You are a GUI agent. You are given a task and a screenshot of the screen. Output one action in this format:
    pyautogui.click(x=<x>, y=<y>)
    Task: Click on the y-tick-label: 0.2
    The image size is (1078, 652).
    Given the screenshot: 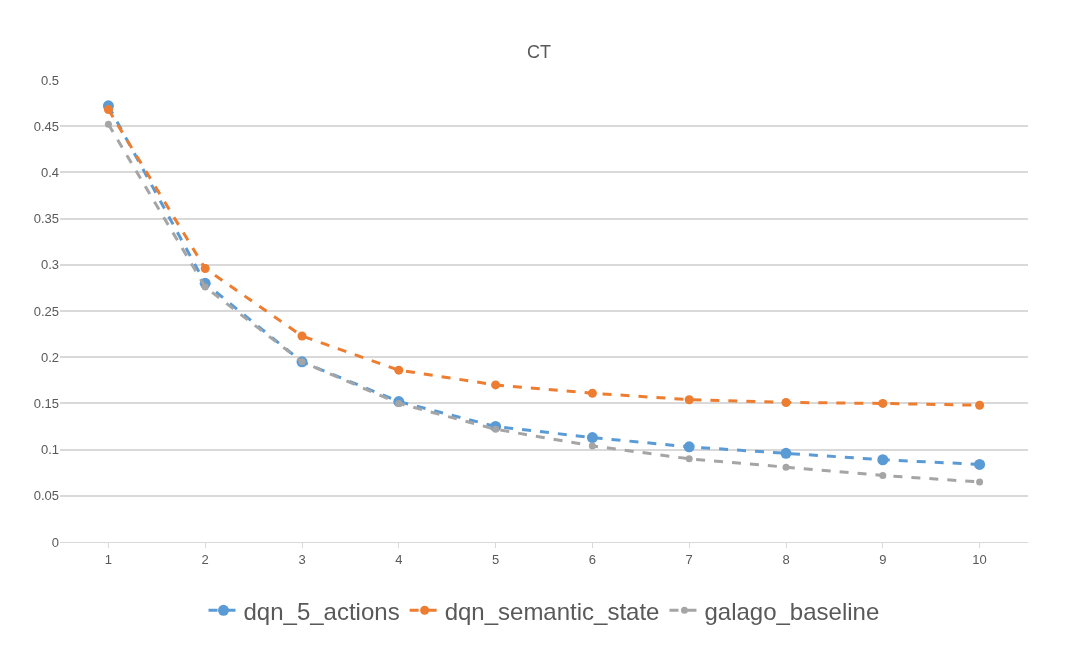 What is the action you would take?
    pyautogui.click(x=49, y=357)
    